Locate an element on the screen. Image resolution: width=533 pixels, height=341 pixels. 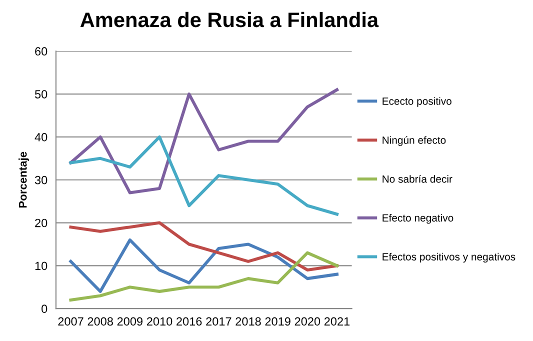
legend-label: No sabría decir is located at coordinates (417, 178).